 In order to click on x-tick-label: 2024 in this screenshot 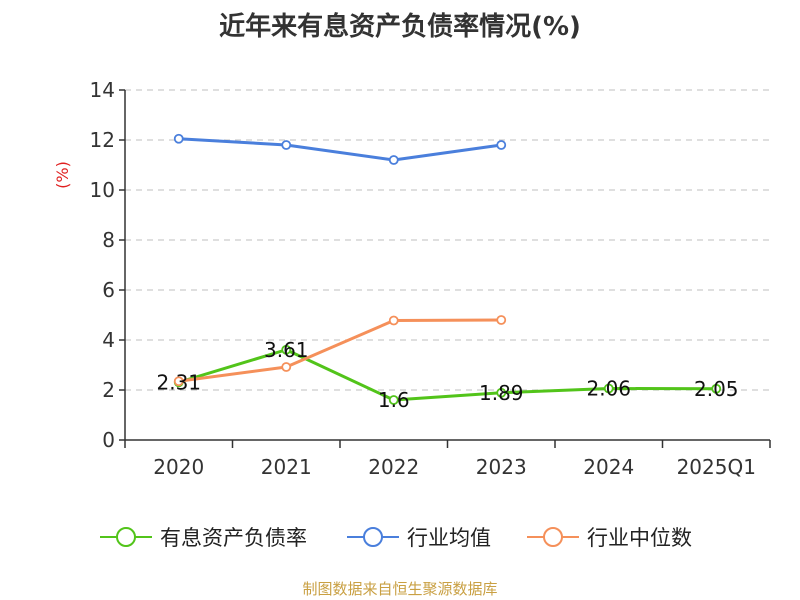, I will do `click(608, 467)`.